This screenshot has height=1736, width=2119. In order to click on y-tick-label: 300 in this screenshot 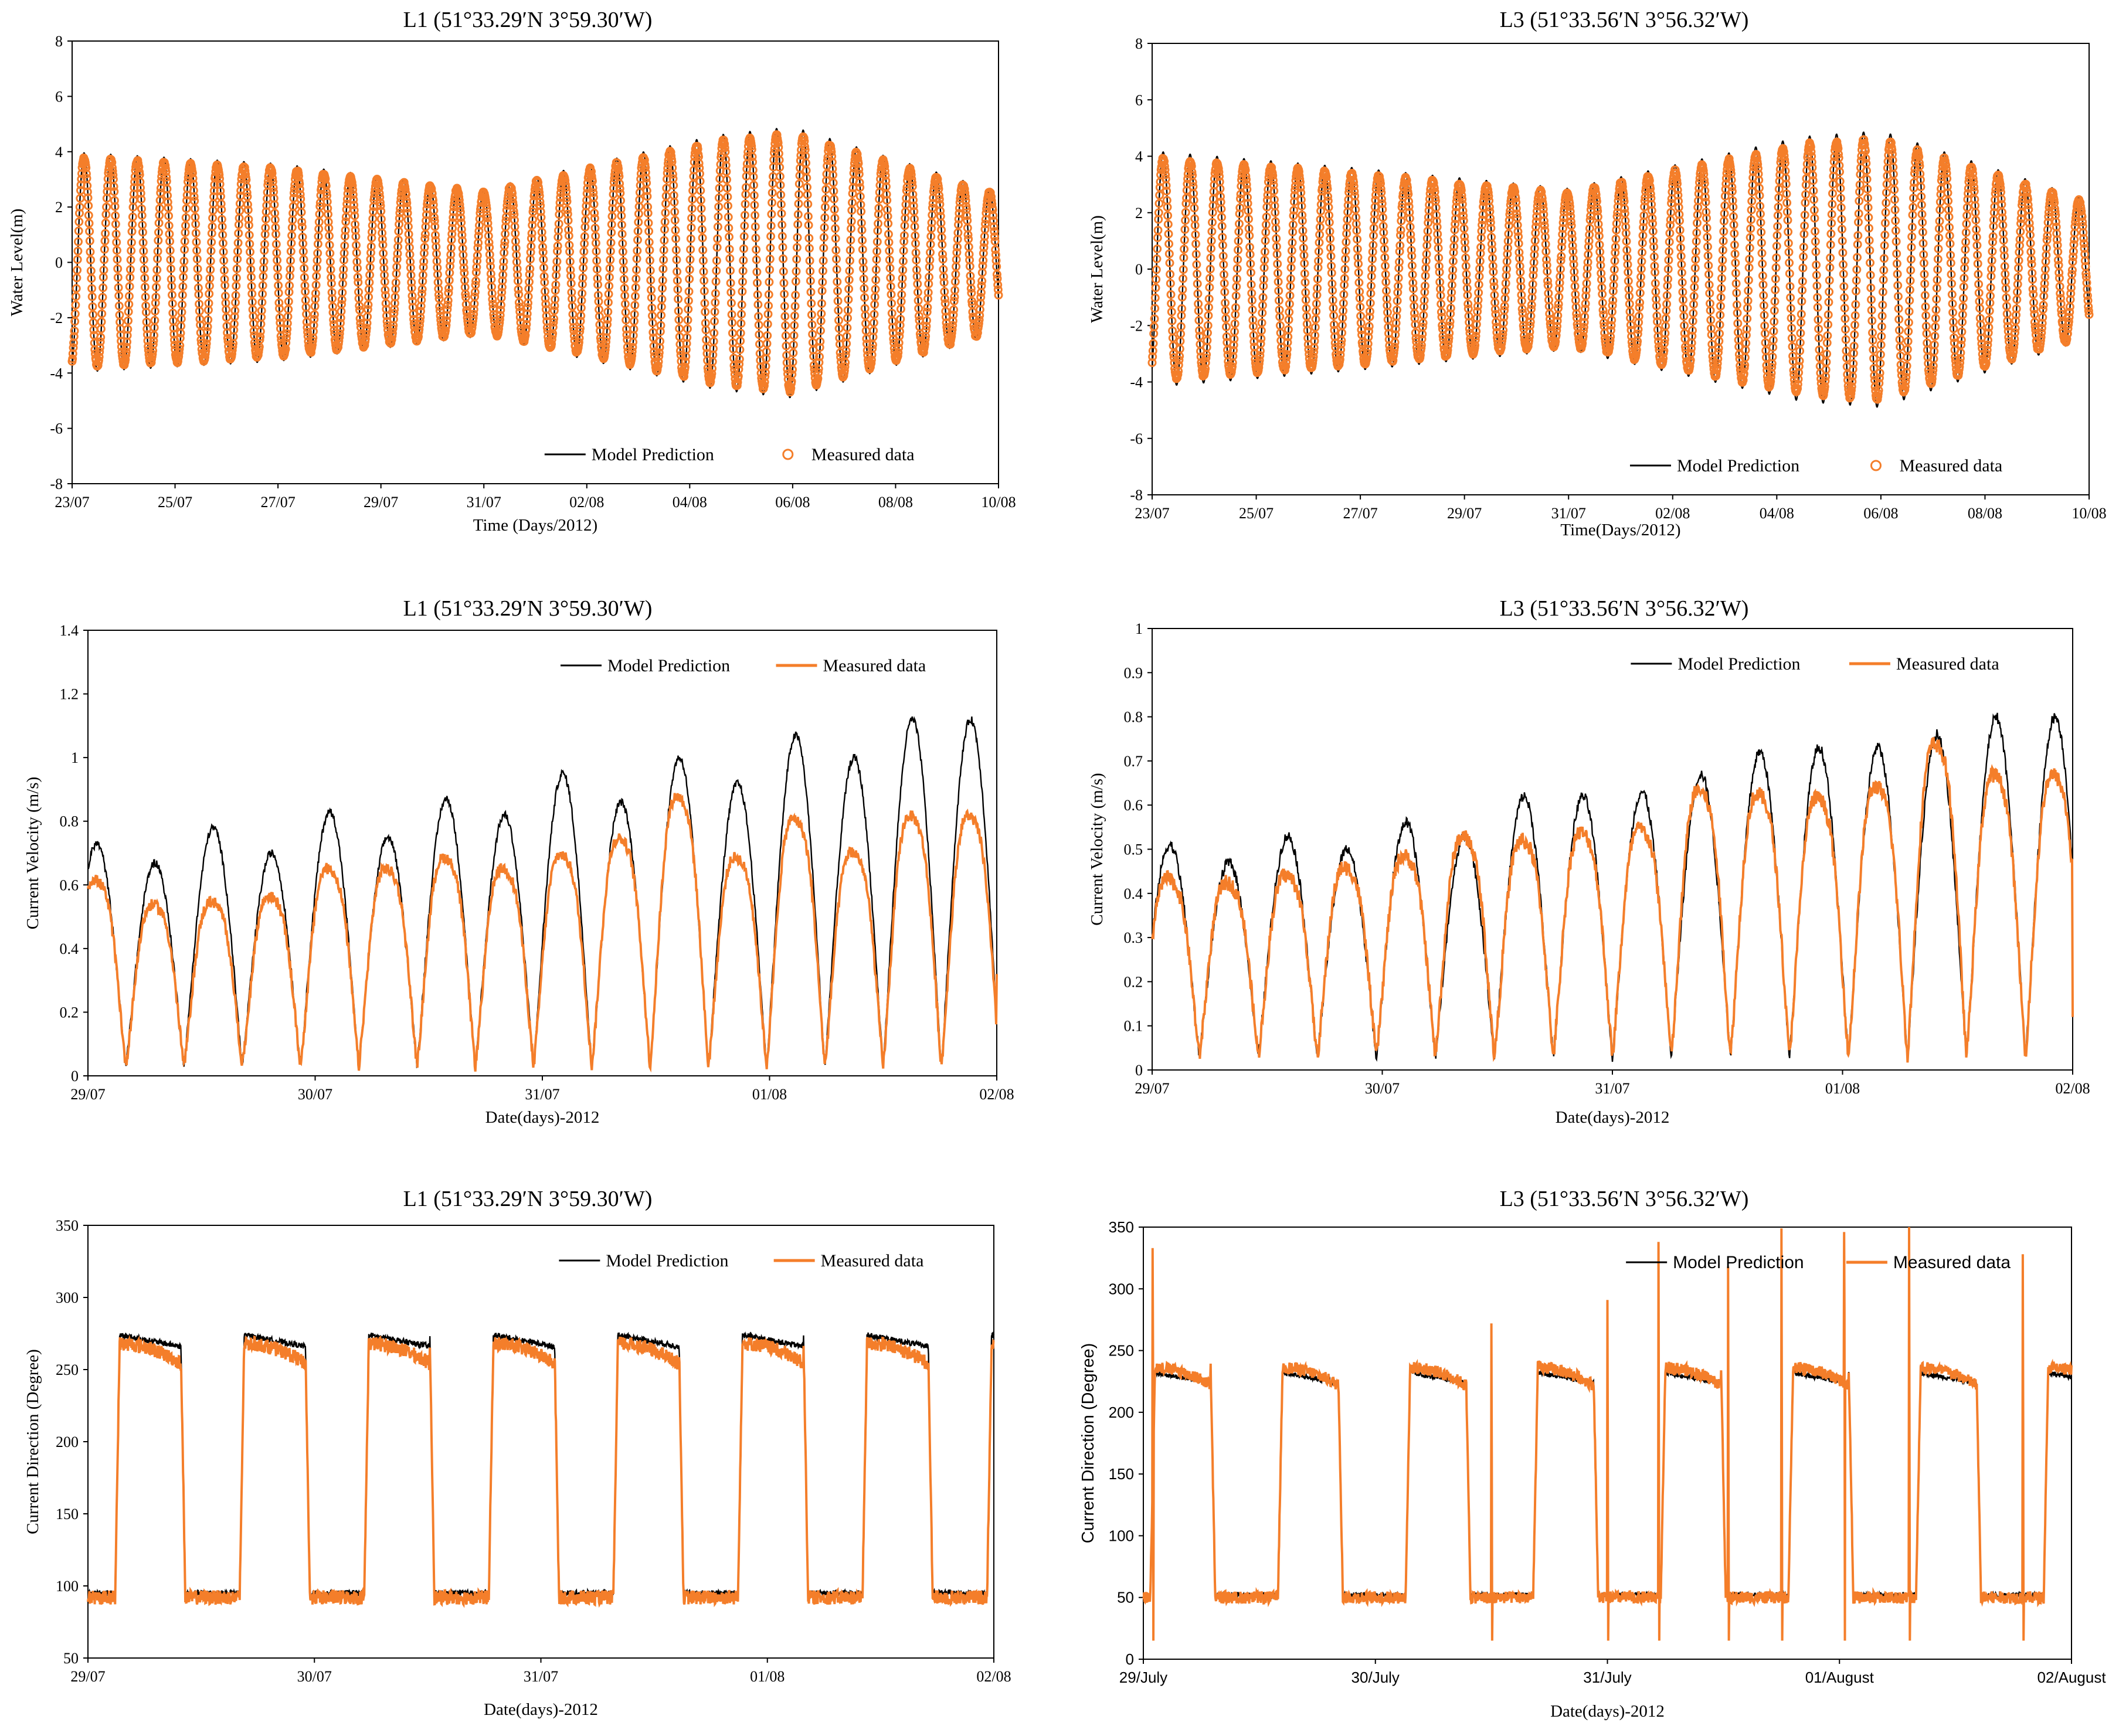, I will do `click(67, 1297)`.